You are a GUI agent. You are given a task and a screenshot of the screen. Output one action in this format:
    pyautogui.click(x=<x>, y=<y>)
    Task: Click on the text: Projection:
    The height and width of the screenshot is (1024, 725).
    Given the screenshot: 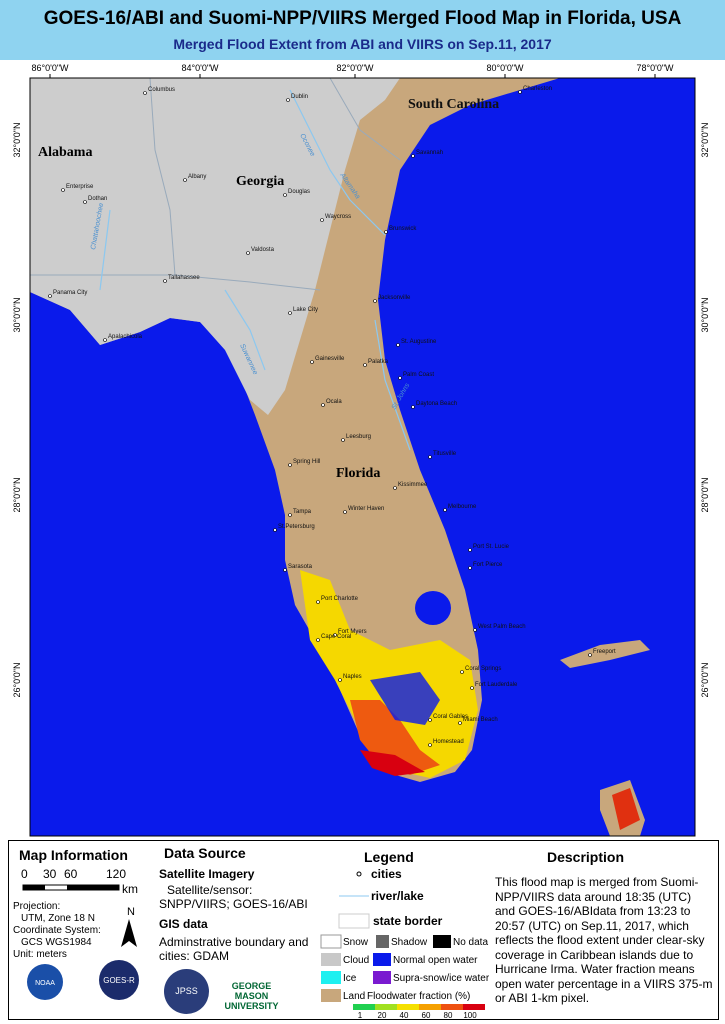 What is the action you would take?
    pyautogui.click(x=37, y=906)
    